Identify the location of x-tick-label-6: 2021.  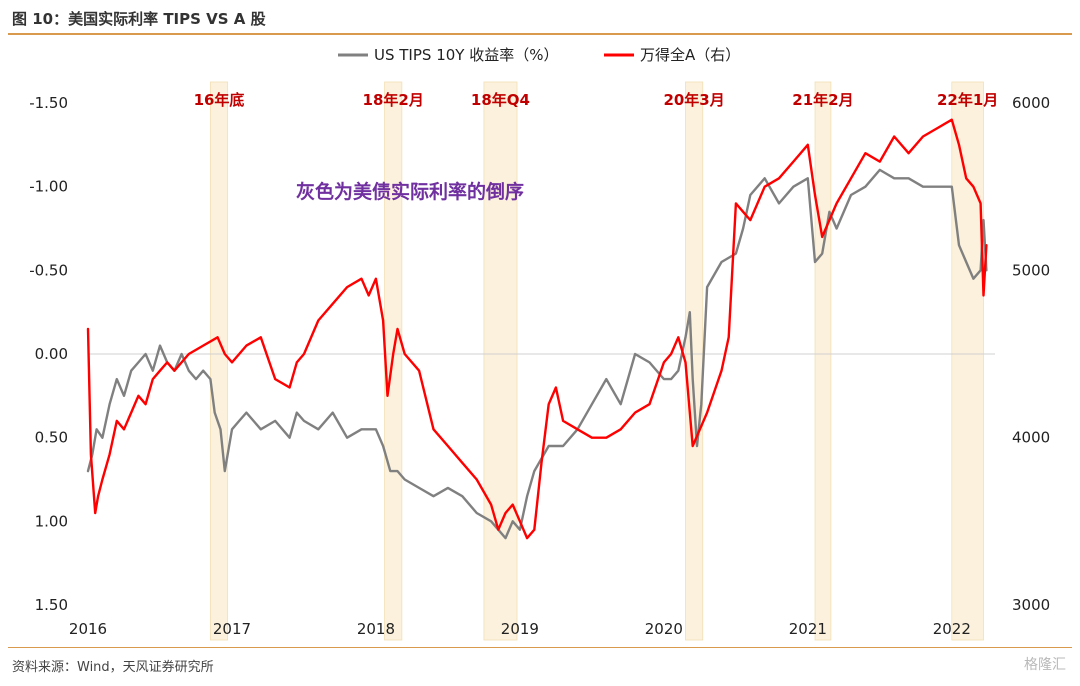
(808, 629).